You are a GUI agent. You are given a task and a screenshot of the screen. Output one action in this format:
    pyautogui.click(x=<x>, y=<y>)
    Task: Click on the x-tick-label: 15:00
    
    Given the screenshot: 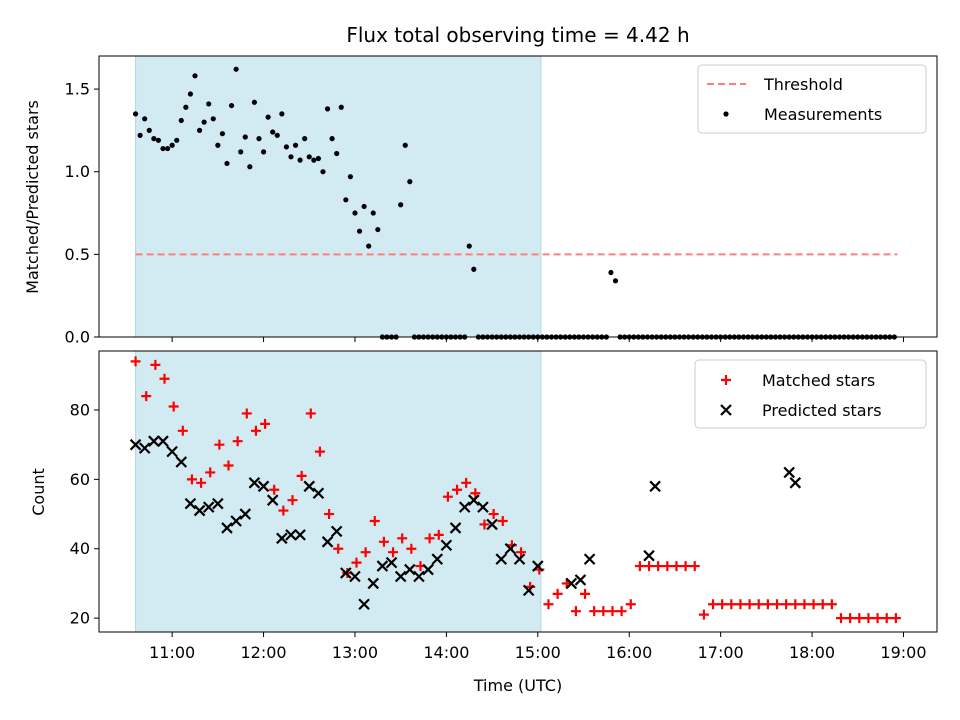 What is the action you would take?
    pyautogui.click(x=538, y=652)
    